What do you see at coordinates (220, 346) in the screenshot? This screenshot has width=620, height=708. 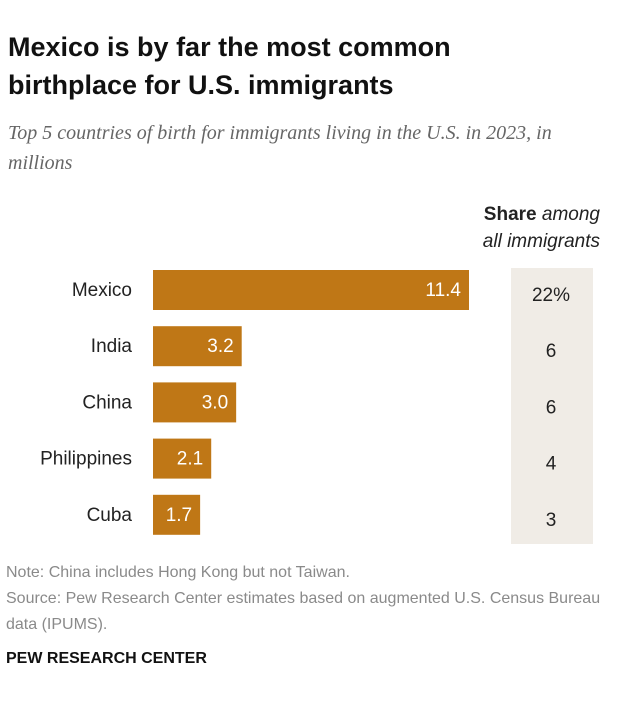 I see `value-label: 3.2` at bounding box center [220, 346].